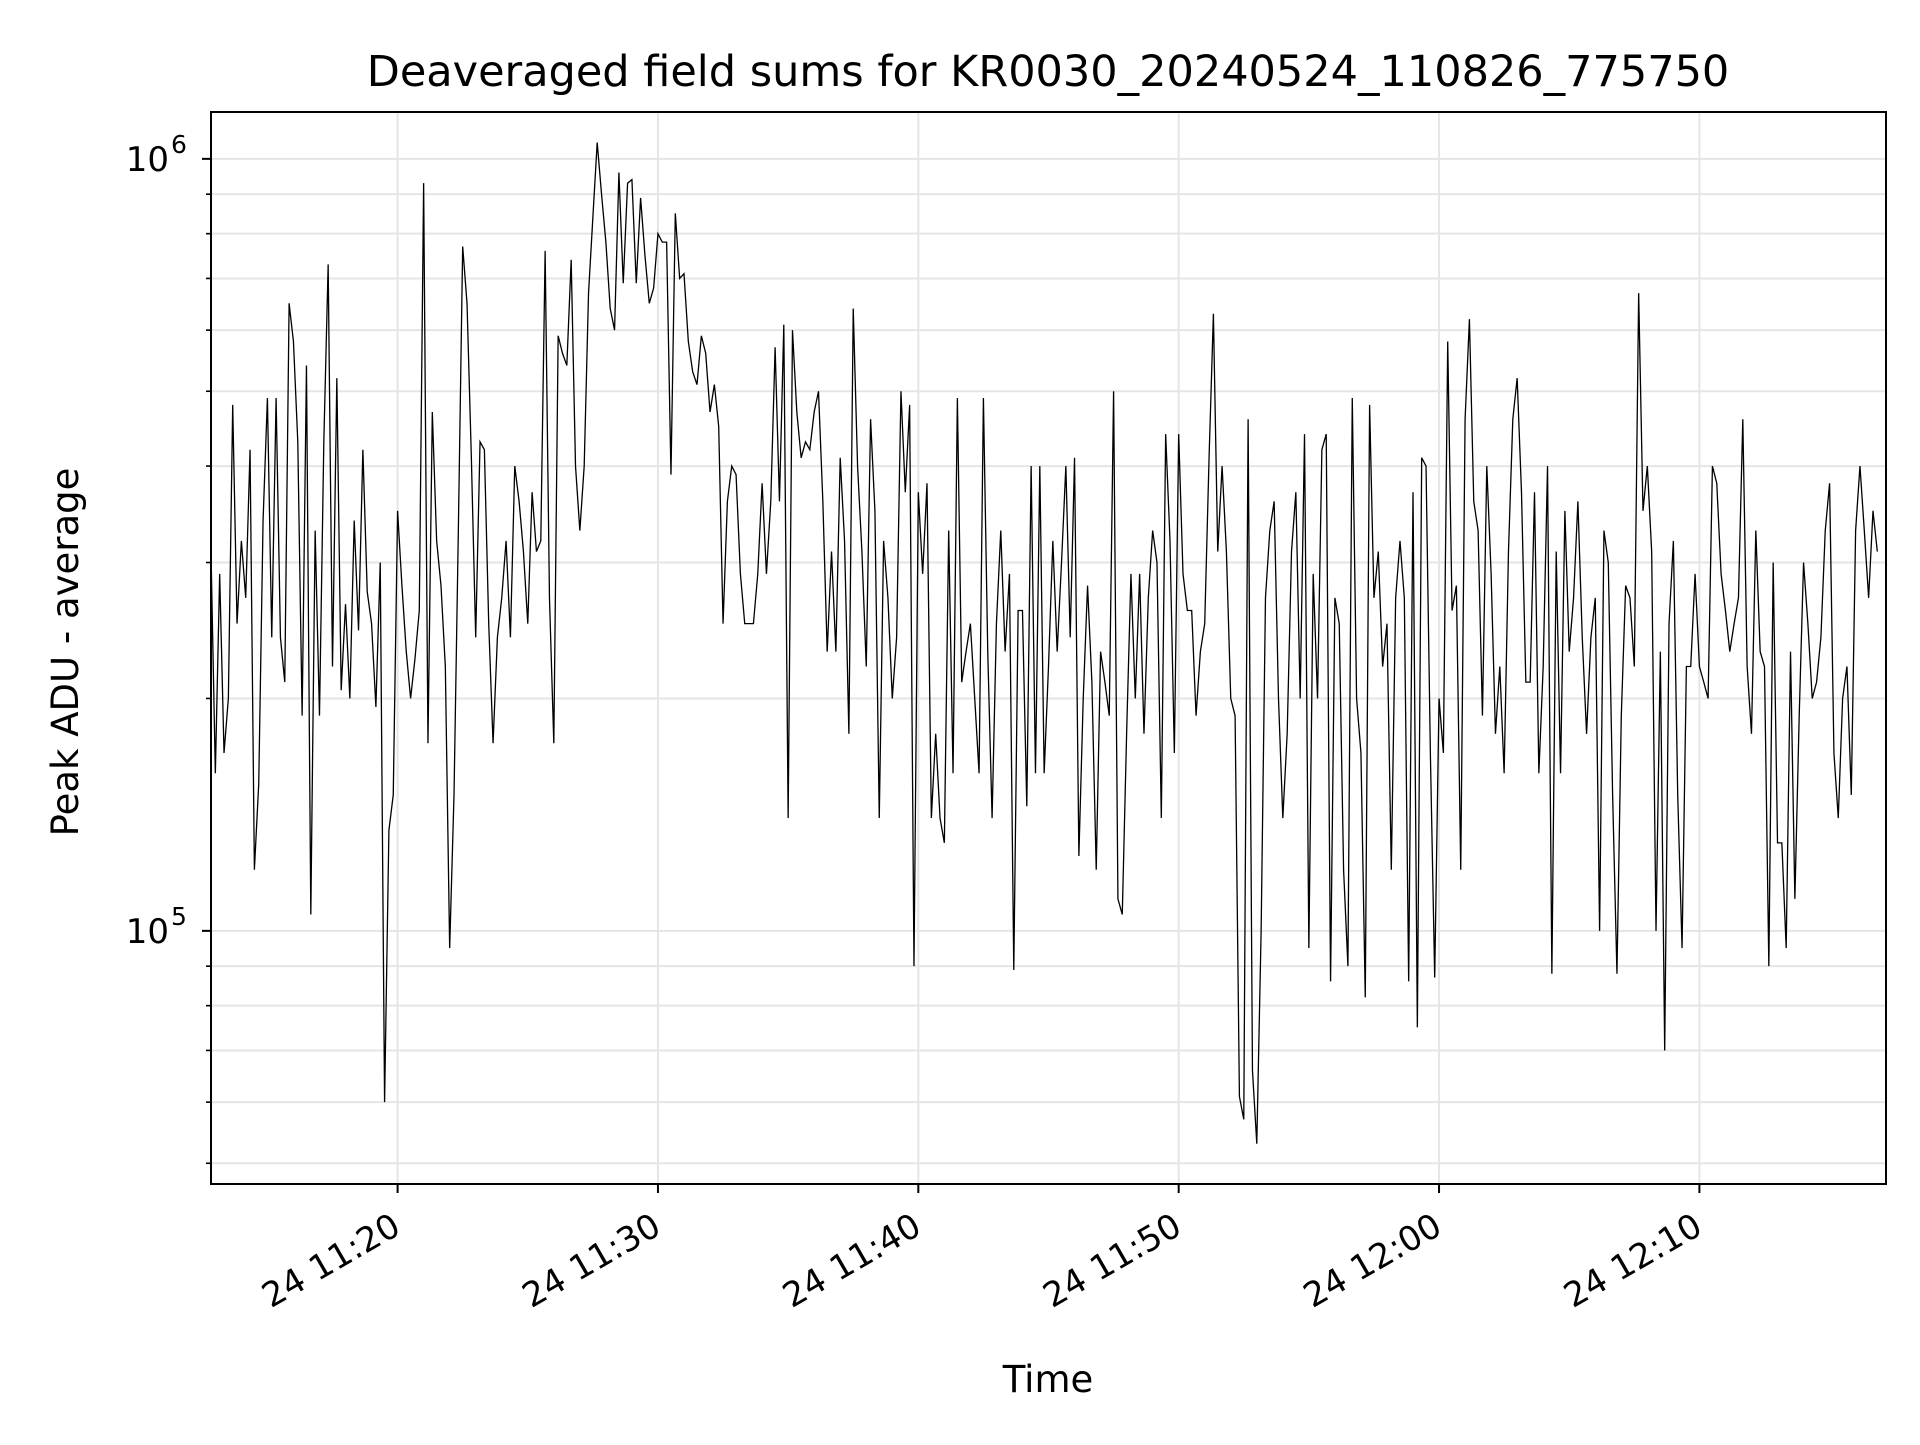 The image size is (1920, 1445). I want to click on y-tick-exponent: 6, so click(179, 144).